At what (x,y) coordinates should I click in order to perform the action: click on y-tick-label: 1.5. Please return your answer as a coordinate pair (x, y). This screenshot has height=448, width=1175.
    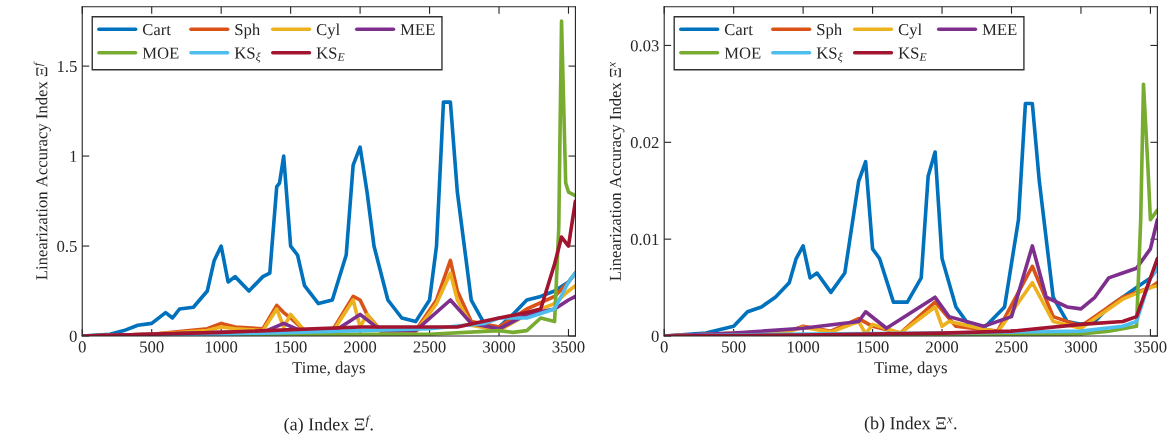
    Looking at the image, I should click on (67, 66).